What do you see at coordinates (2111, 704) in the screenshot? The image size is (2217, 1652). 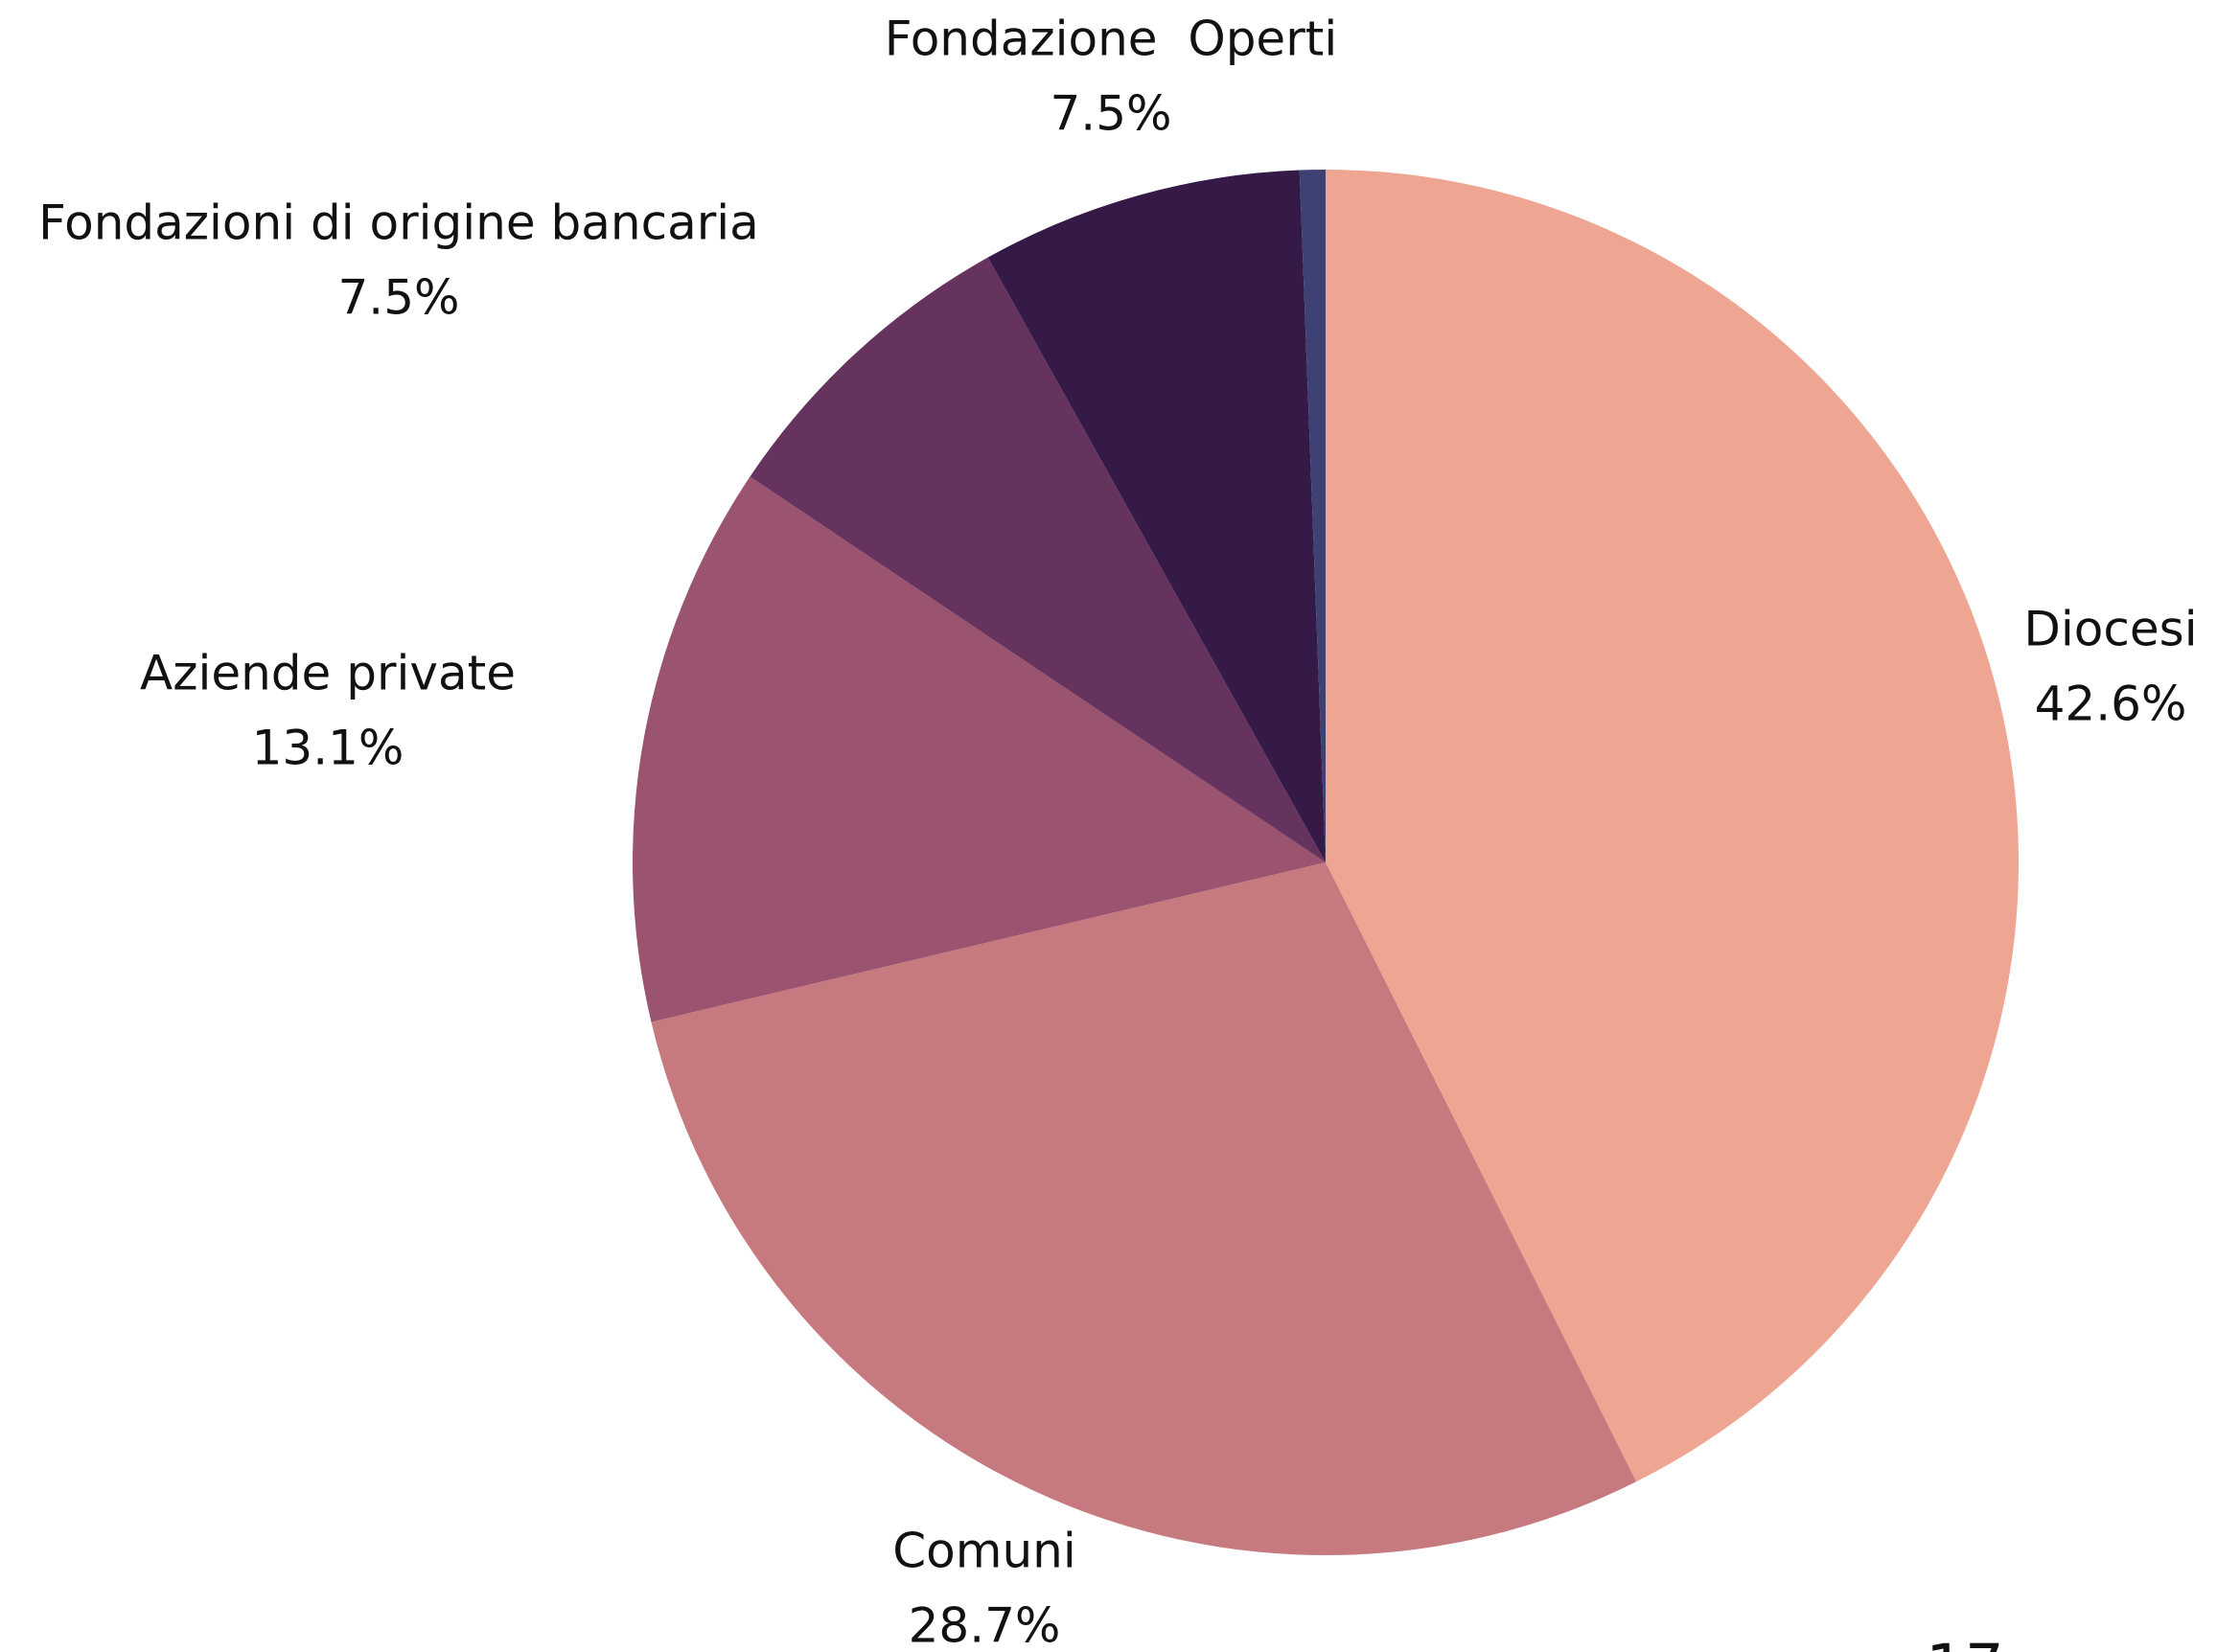 I see `slice-value-label: 42.6%` at bounding box center [2111, 704].